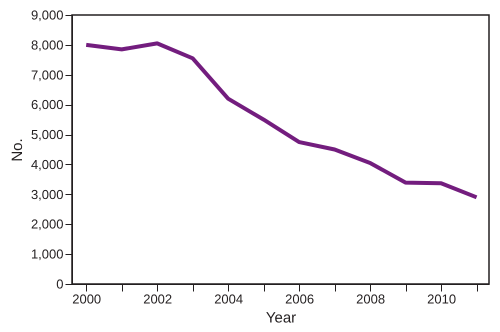  What do you see at coordinates (441, 299) in the screenshot?
I see `x-tick-label: 2010` at bounding box center [441, 299].